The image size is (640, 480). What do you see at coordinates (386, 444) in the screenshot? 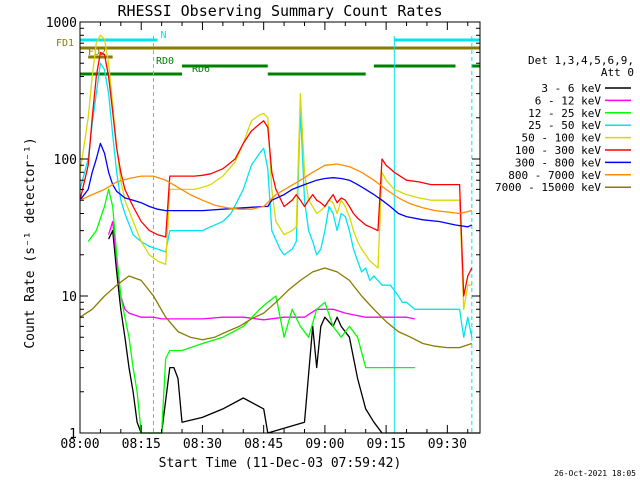
I see `x-tick-label: 09:15` at bounding box center [386, 444].